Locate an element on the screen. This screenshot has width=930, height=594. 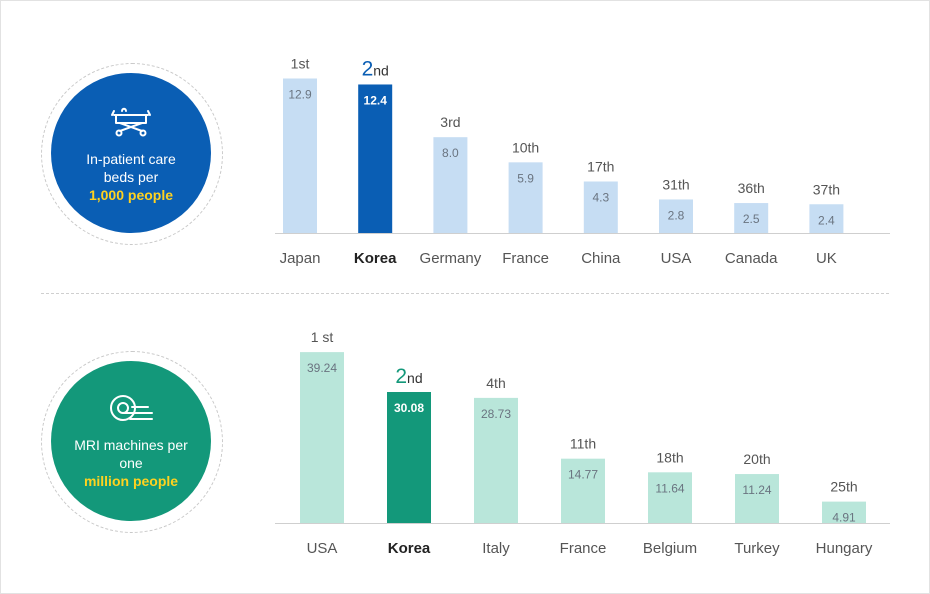
mri-circle-ring is located at coordinates (132, 442).